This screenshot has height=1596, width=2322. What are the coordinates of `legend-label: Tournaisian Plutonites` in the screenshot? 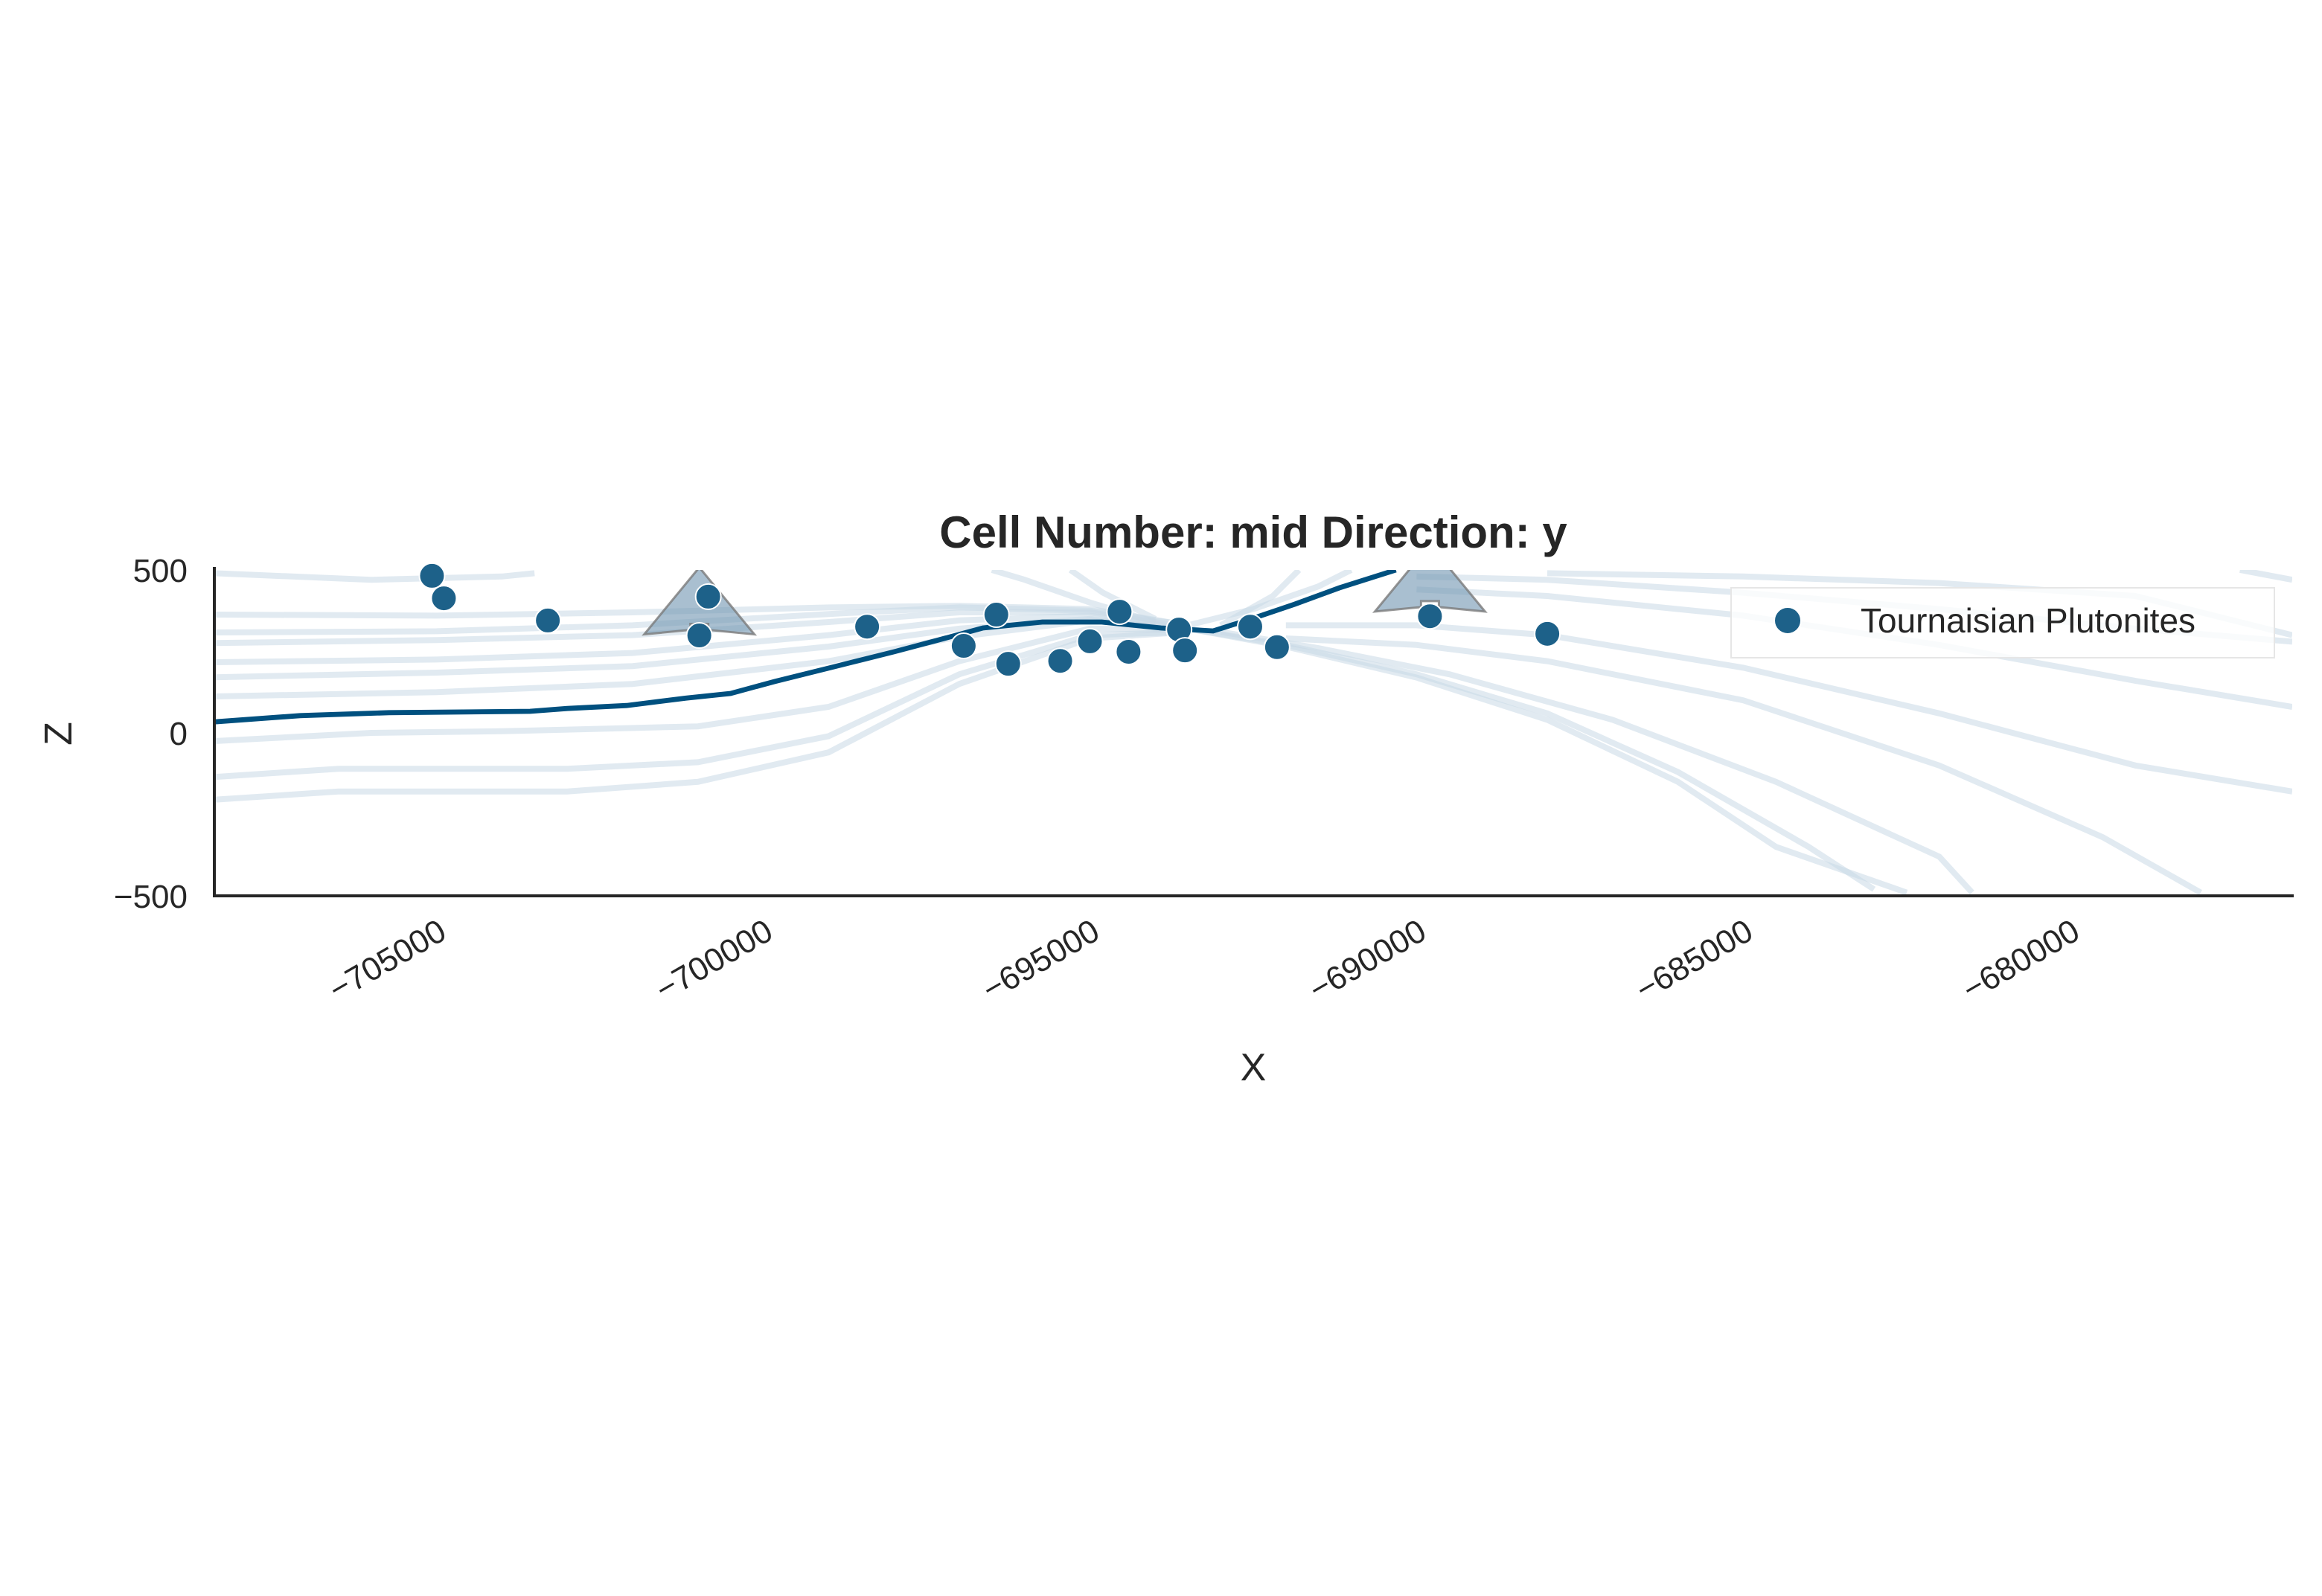 It's located at (2028, 620).